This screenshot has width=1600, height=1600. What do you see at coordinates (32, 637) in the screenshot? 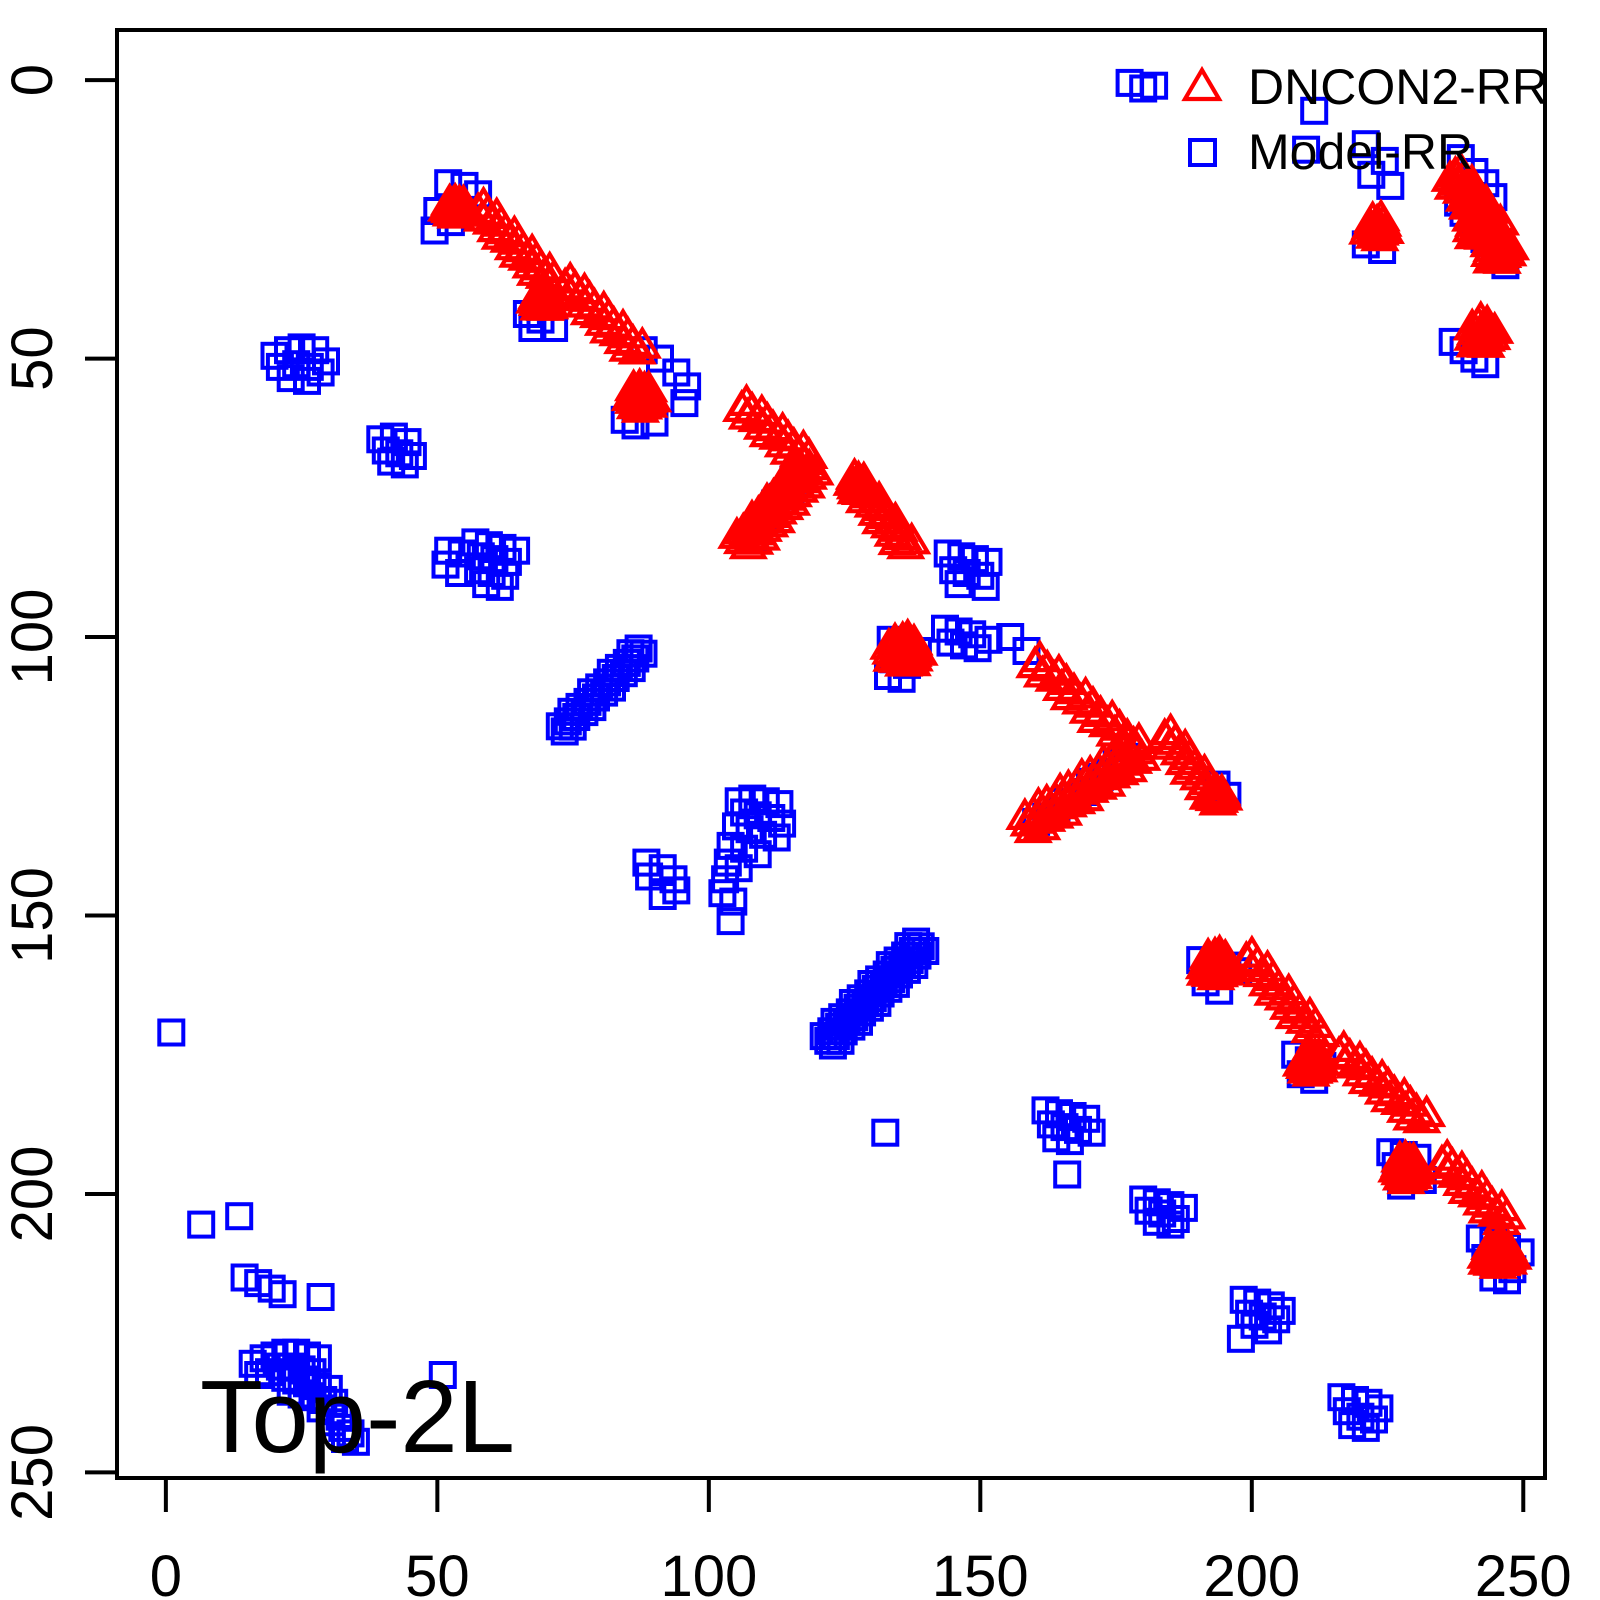
I see `y-tick-label: 100` at bounding box center [32, 637].